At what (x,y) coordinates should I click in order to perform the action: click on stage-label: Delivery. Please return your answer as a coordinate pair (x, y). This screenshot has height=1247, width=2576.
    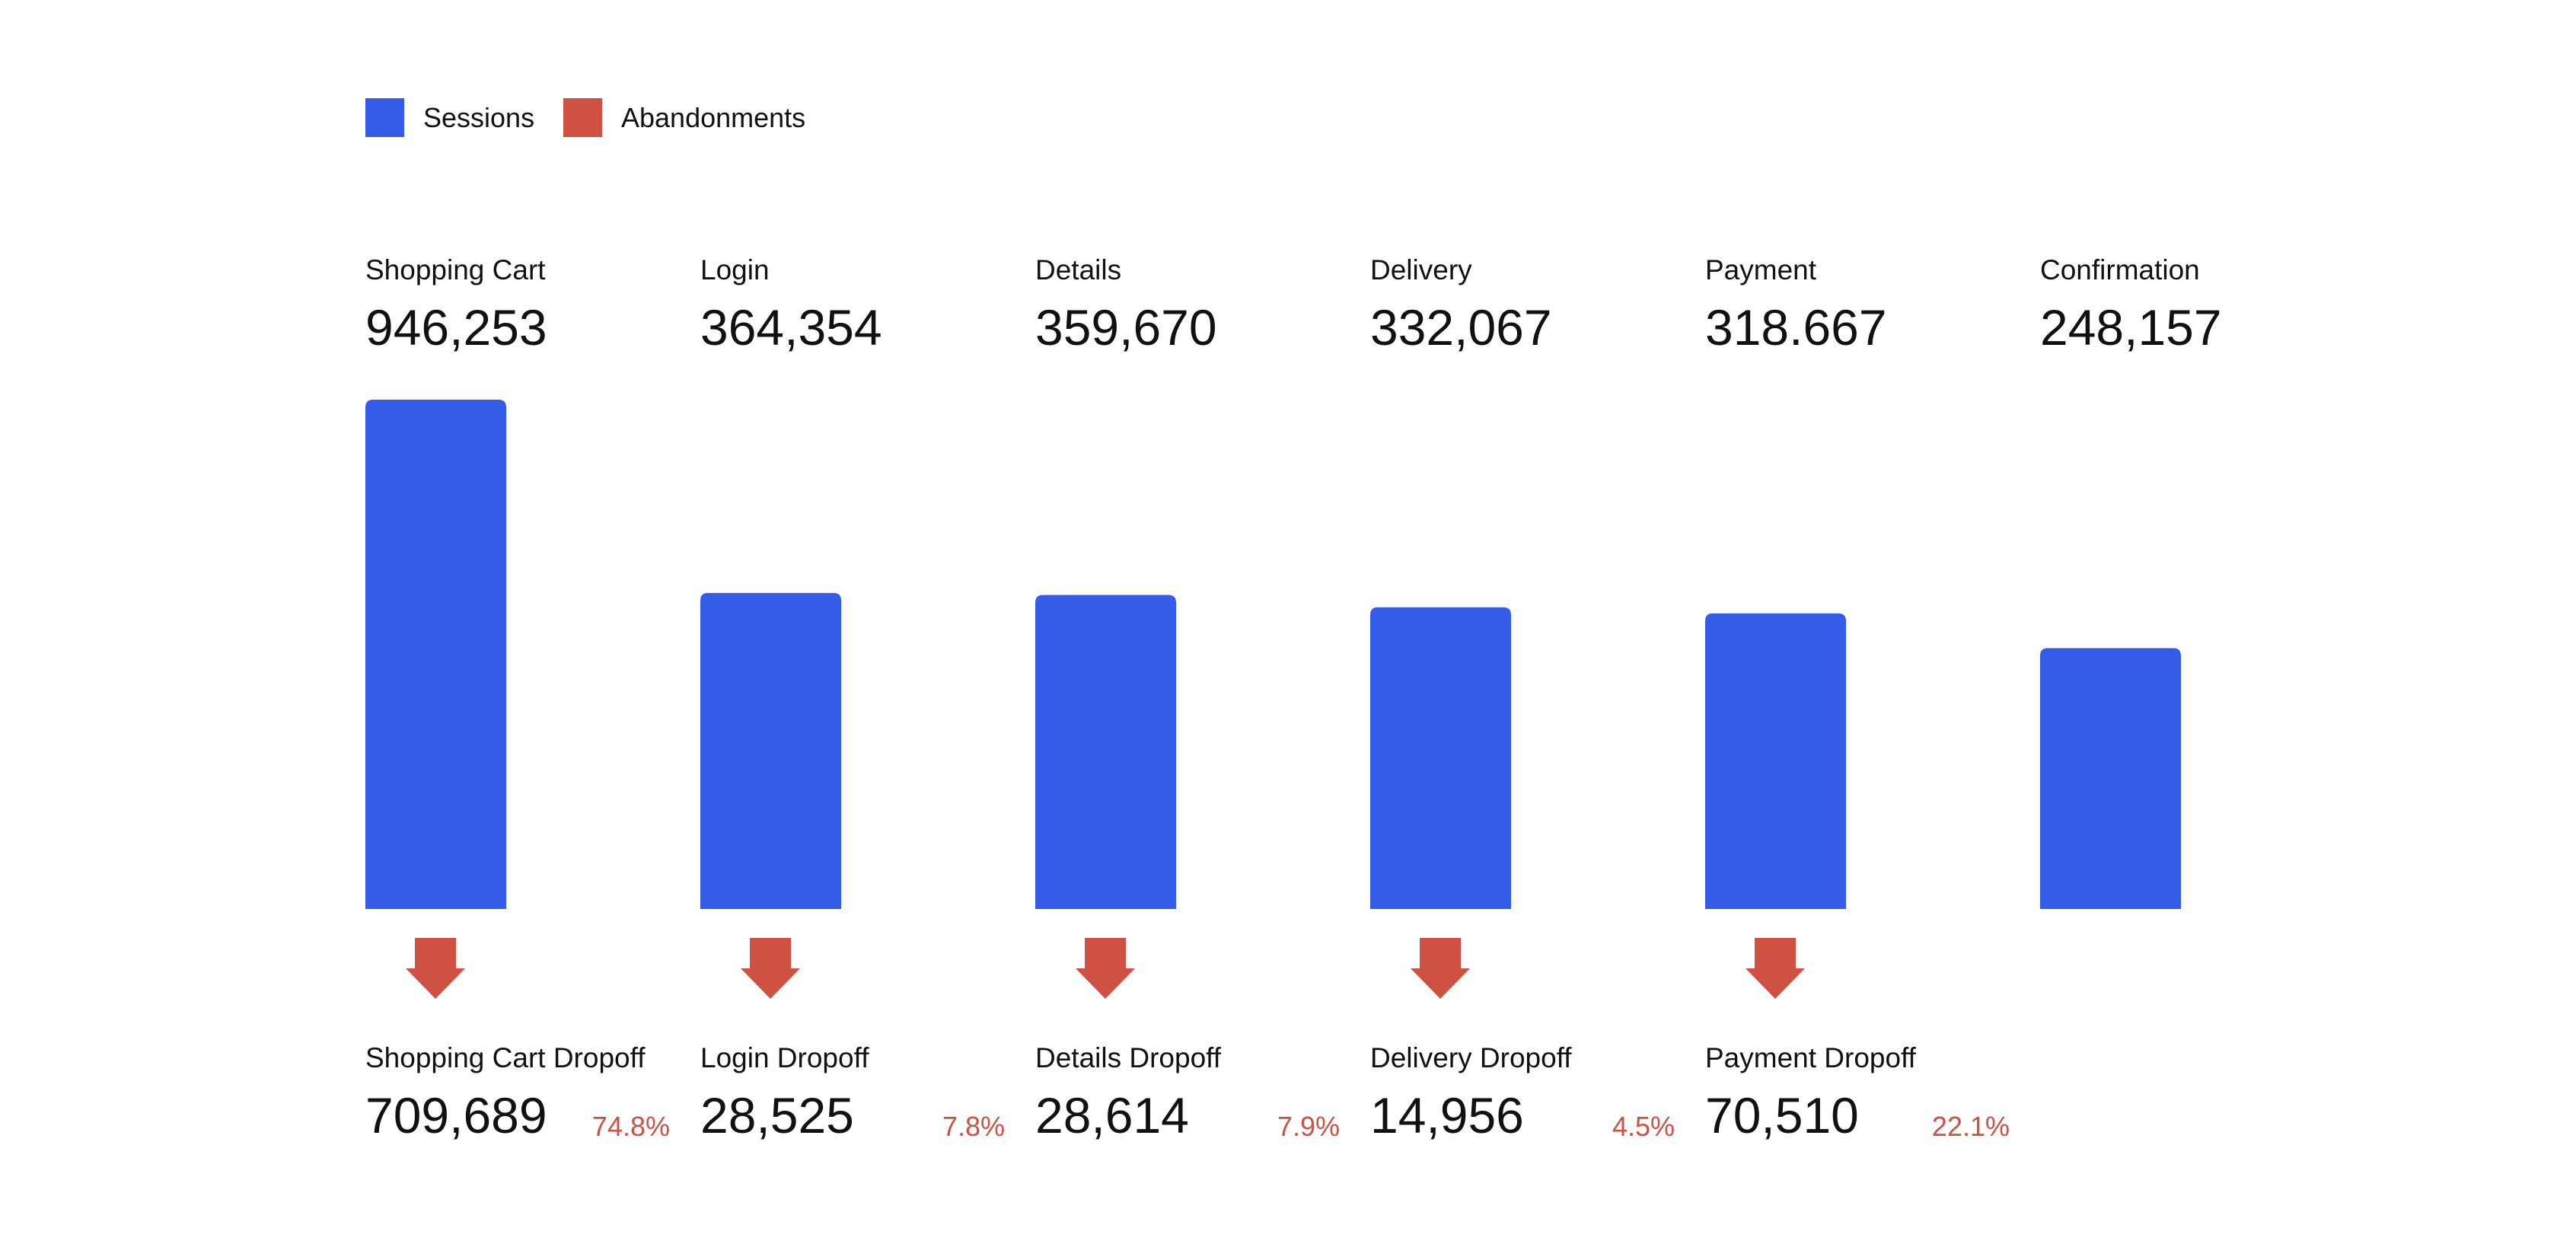
    Looking at the image, I should click on (1421, 269).